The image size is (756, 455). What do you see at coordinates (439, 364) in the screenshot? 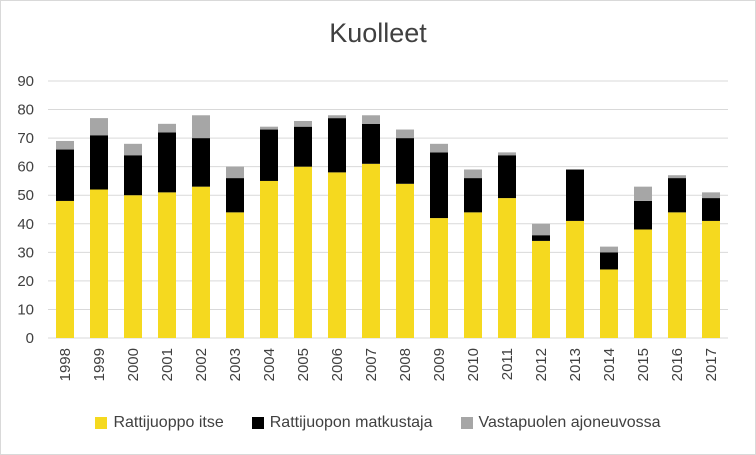
I see `x-tick-label: 2009` at bounding box center [439, 364].